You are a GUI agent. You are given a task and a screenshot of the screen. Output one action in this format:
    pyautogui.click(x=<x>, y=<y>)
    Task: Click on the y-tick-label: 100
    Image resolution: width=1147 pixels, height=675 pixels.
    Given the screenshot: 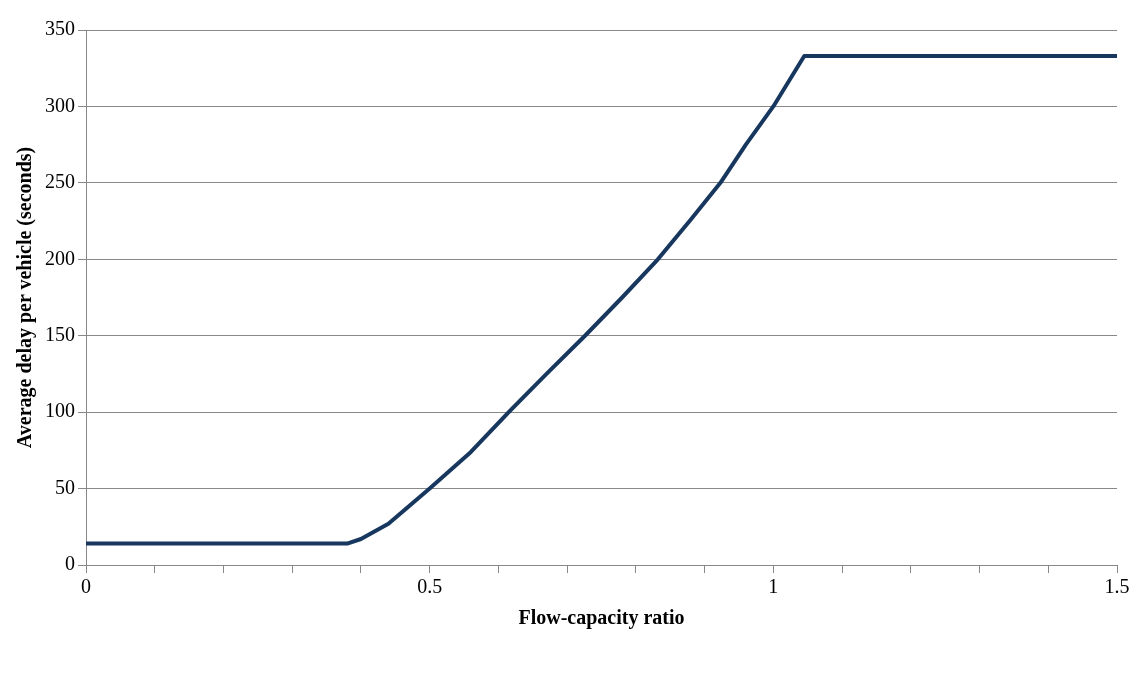 What is the action you would take?
    pyautogui.click(x=60, y=410)
    